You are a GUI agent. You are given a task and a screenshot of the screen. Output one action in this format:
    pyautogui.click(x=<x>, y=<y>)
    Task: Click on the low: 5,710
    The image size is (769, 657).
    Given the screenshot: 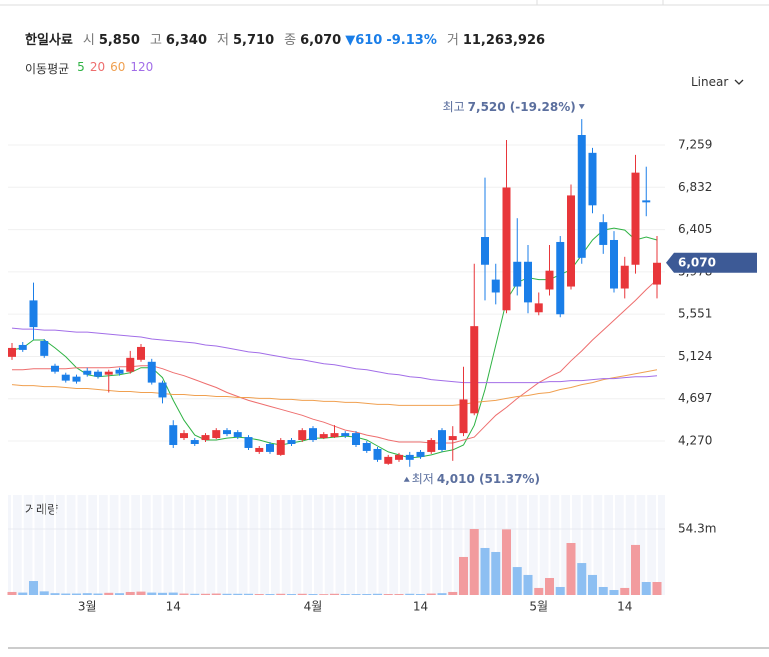 What is the action you would take?
    pyautogui.click(x=254, y=40)
    